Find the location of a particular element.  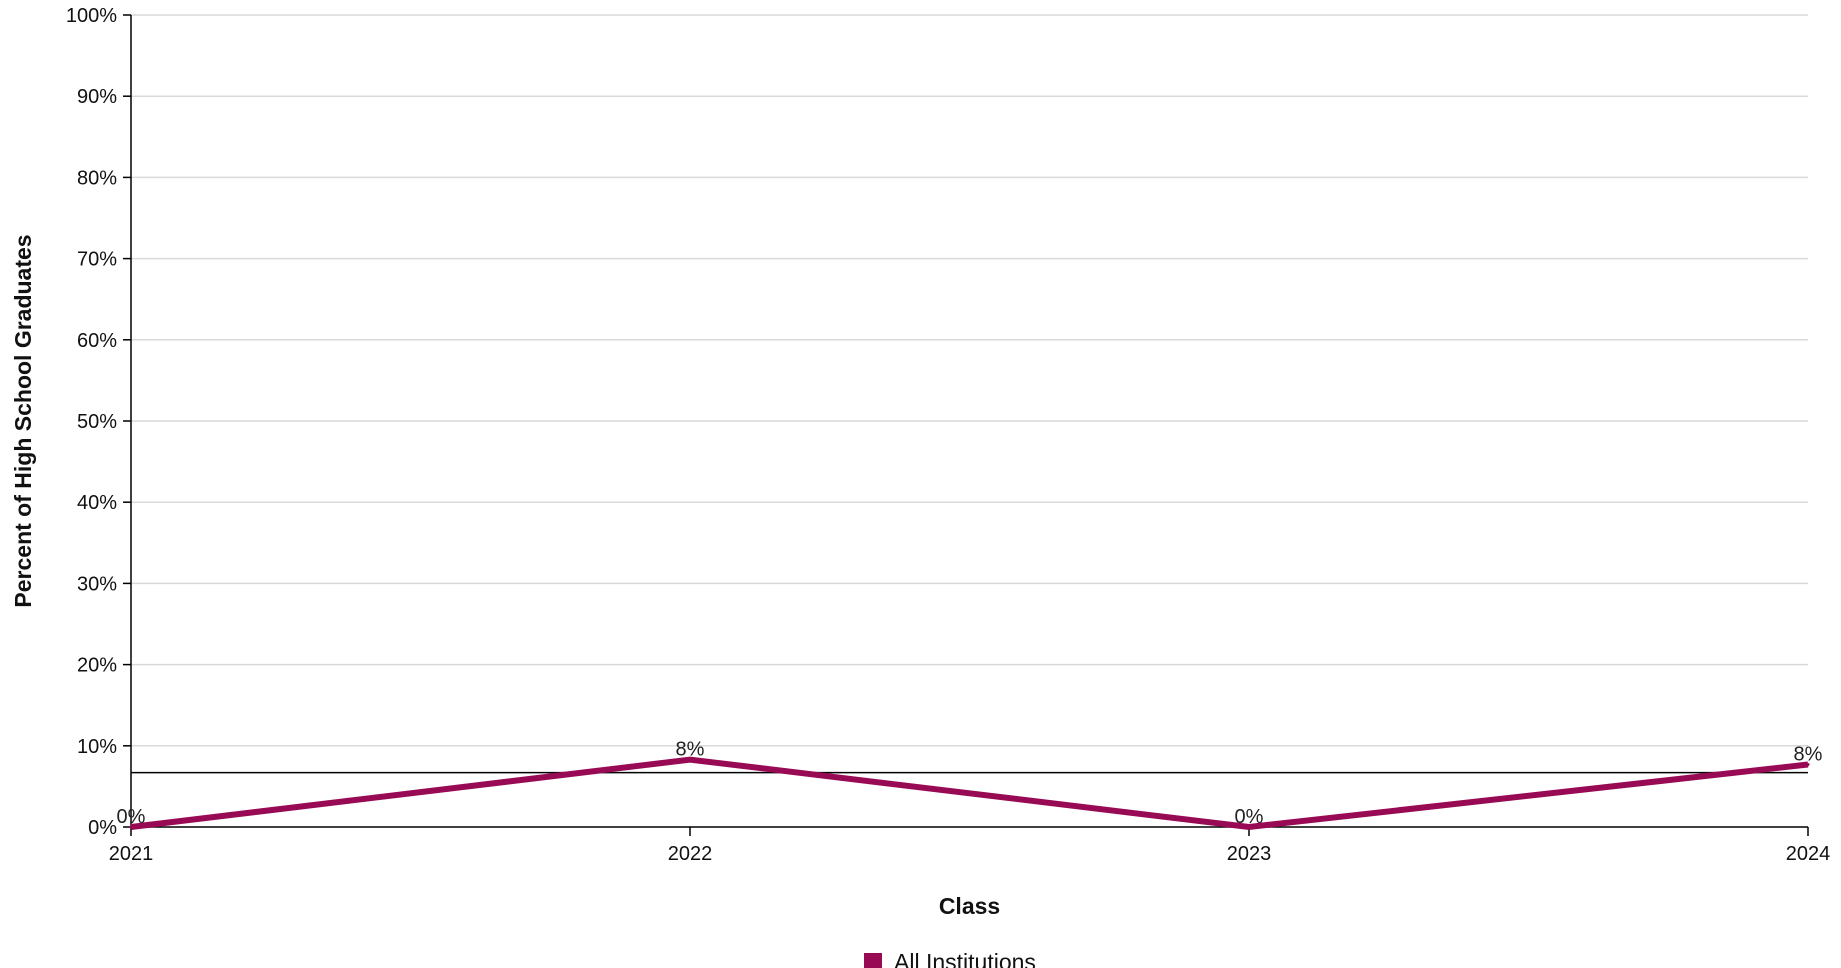

x-tick-label: 2021 is located at coordinates (131, 854).